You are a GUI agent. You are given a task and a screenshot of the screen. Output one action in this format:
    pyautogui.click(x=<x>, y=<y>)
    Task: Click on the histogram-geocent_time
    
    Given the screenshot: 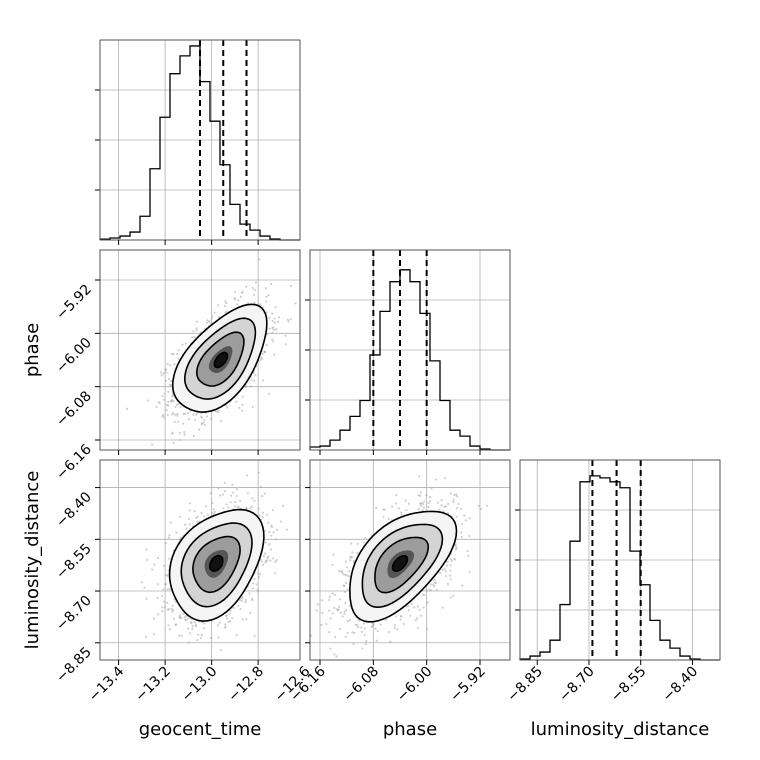 What is the action you would take?
    pyautogui.click(x=199, y=143)
    